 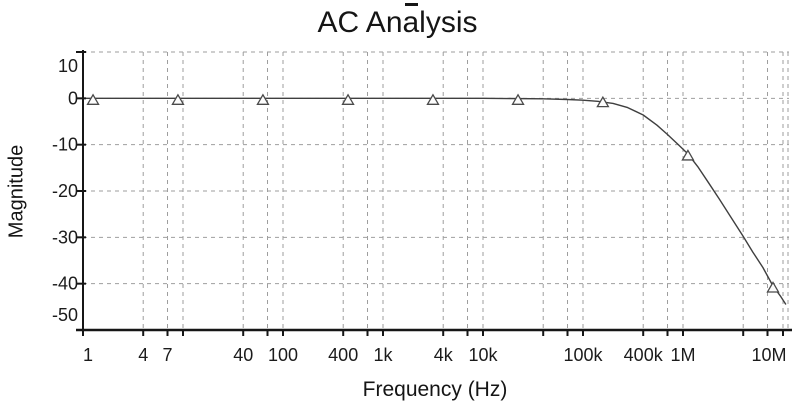 I want to click on y-tick-label: -40, so click(x=65, y=284).